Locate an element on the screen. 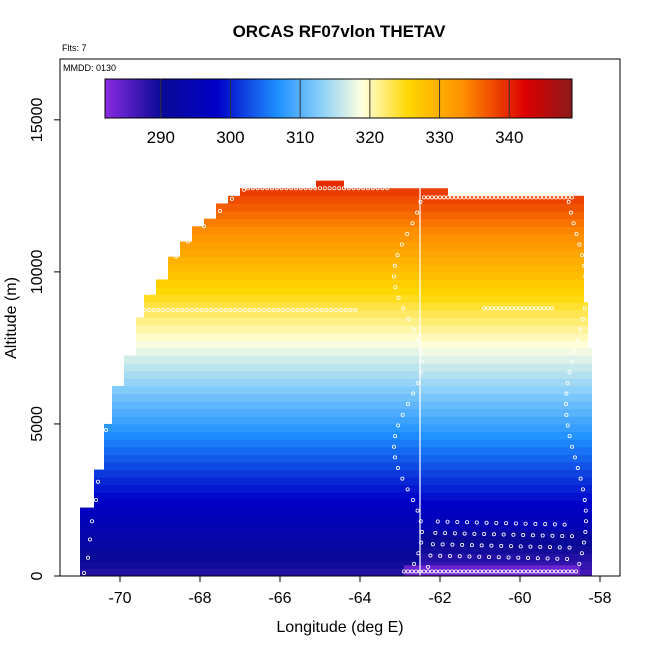 This screenshot has width=650, height=650. y-axis: 0 5000 10000 15000 is located at coordinates (44, 338).